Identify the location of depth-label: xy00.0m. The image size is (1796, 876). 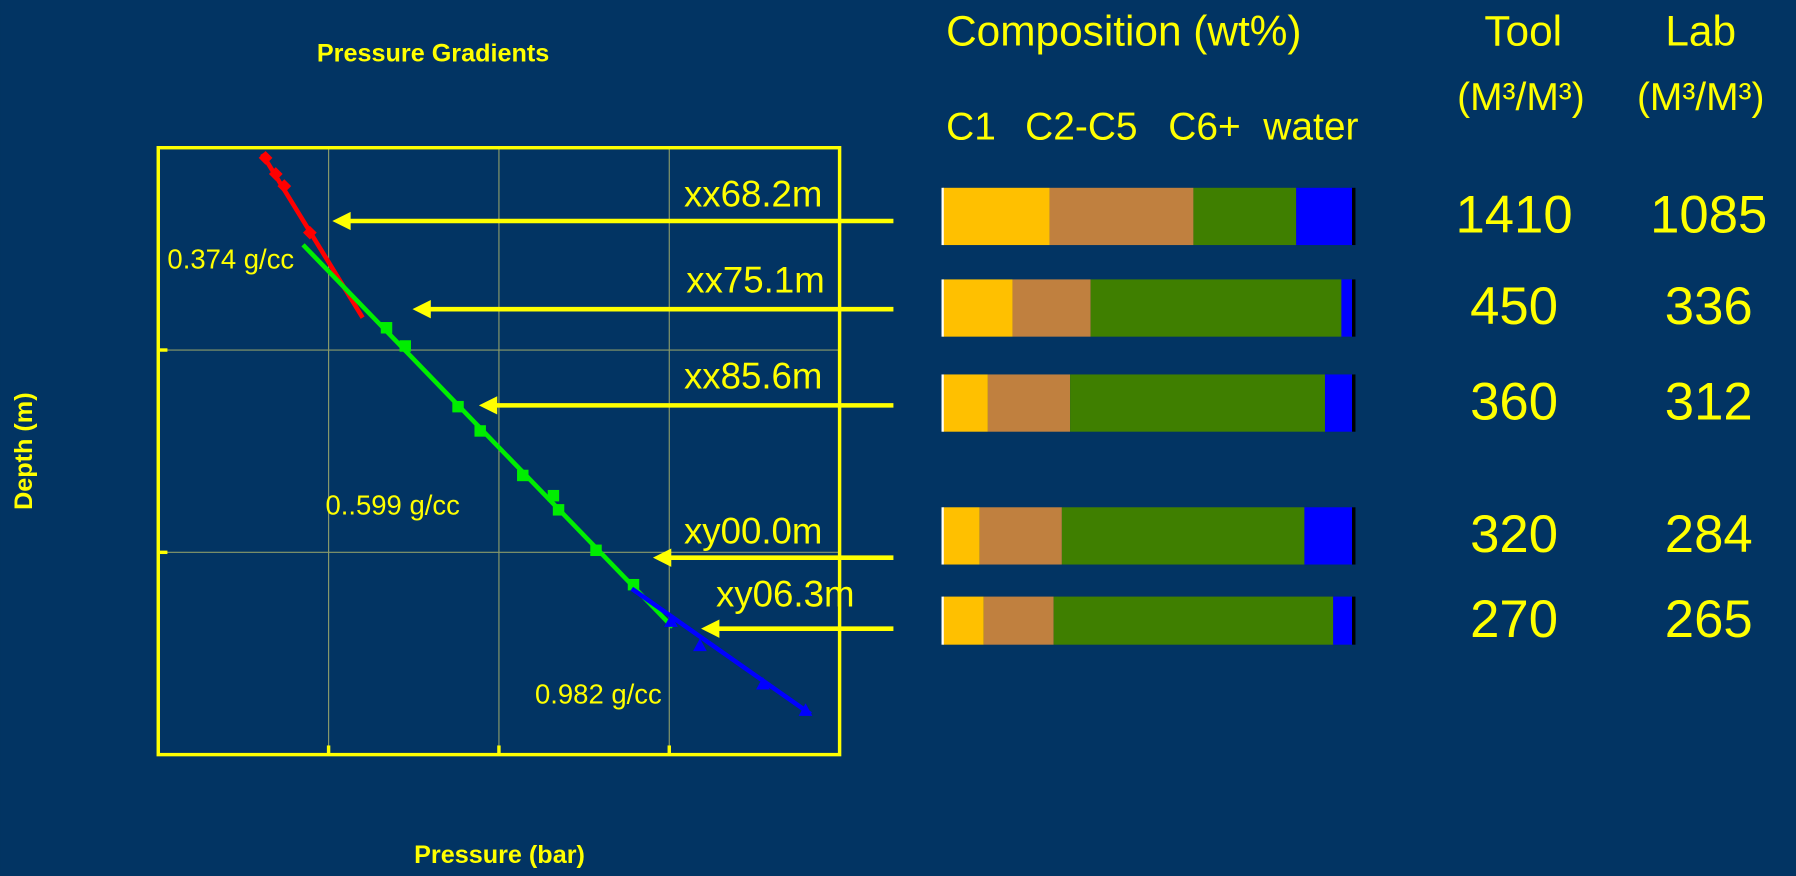
(753, 530).